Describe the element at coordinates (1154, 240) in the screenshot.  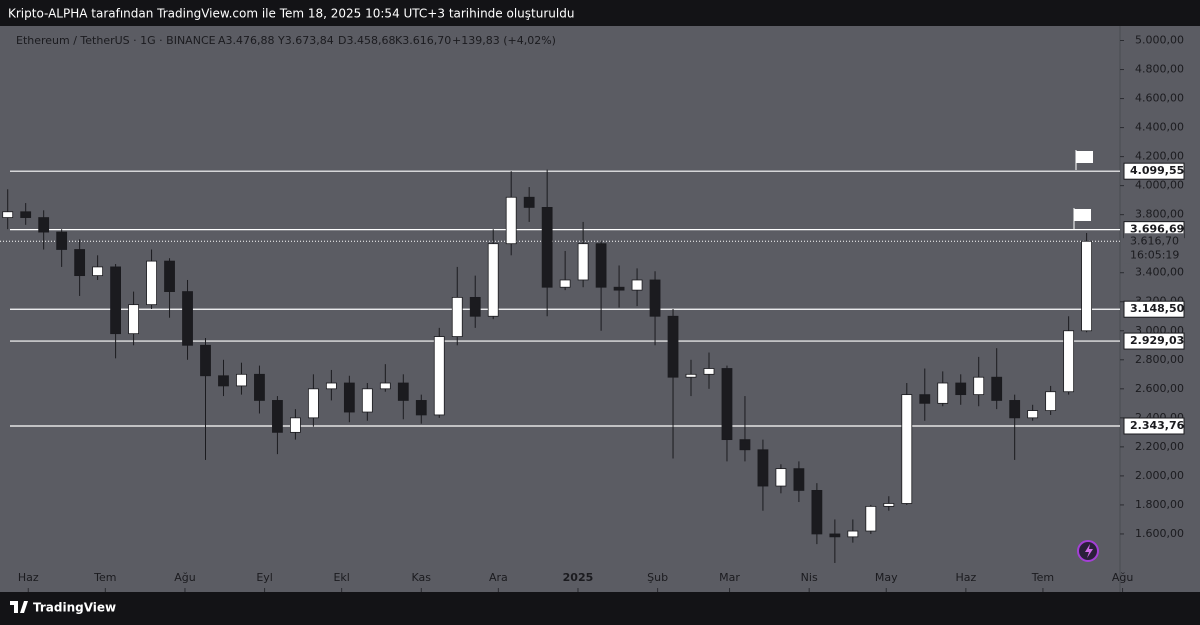
I see `last-price-label: 3.616,70` at that location.